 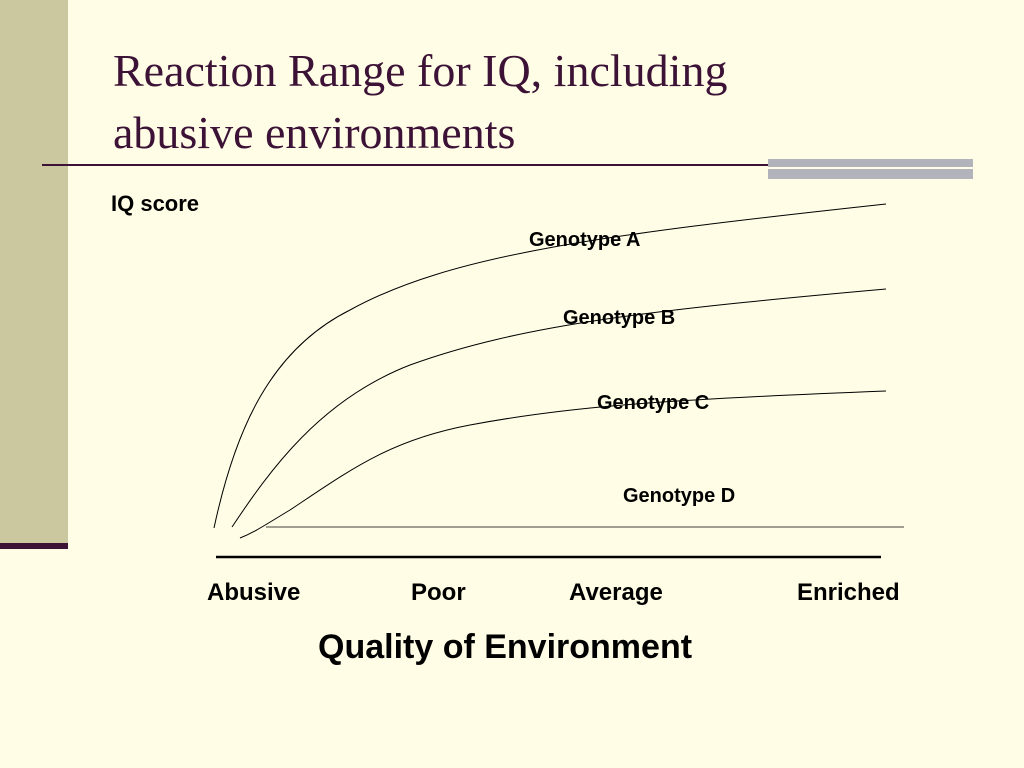 What do you see at coordinates (679, 496) in the screenshot?
I see `series-label-genotype-d: Genotype D` at bounding box center [679, 496].